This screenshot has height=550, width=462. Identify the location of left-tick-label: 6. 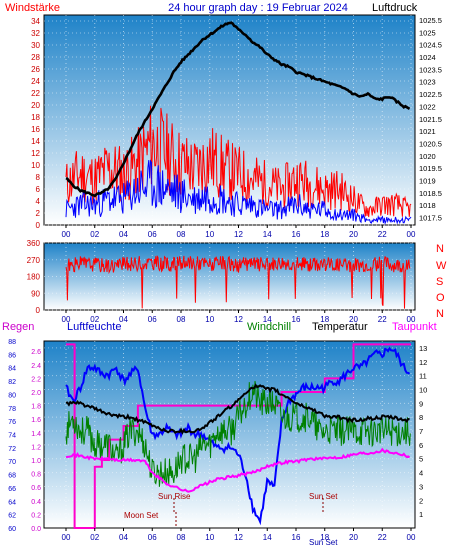
(38, 189).